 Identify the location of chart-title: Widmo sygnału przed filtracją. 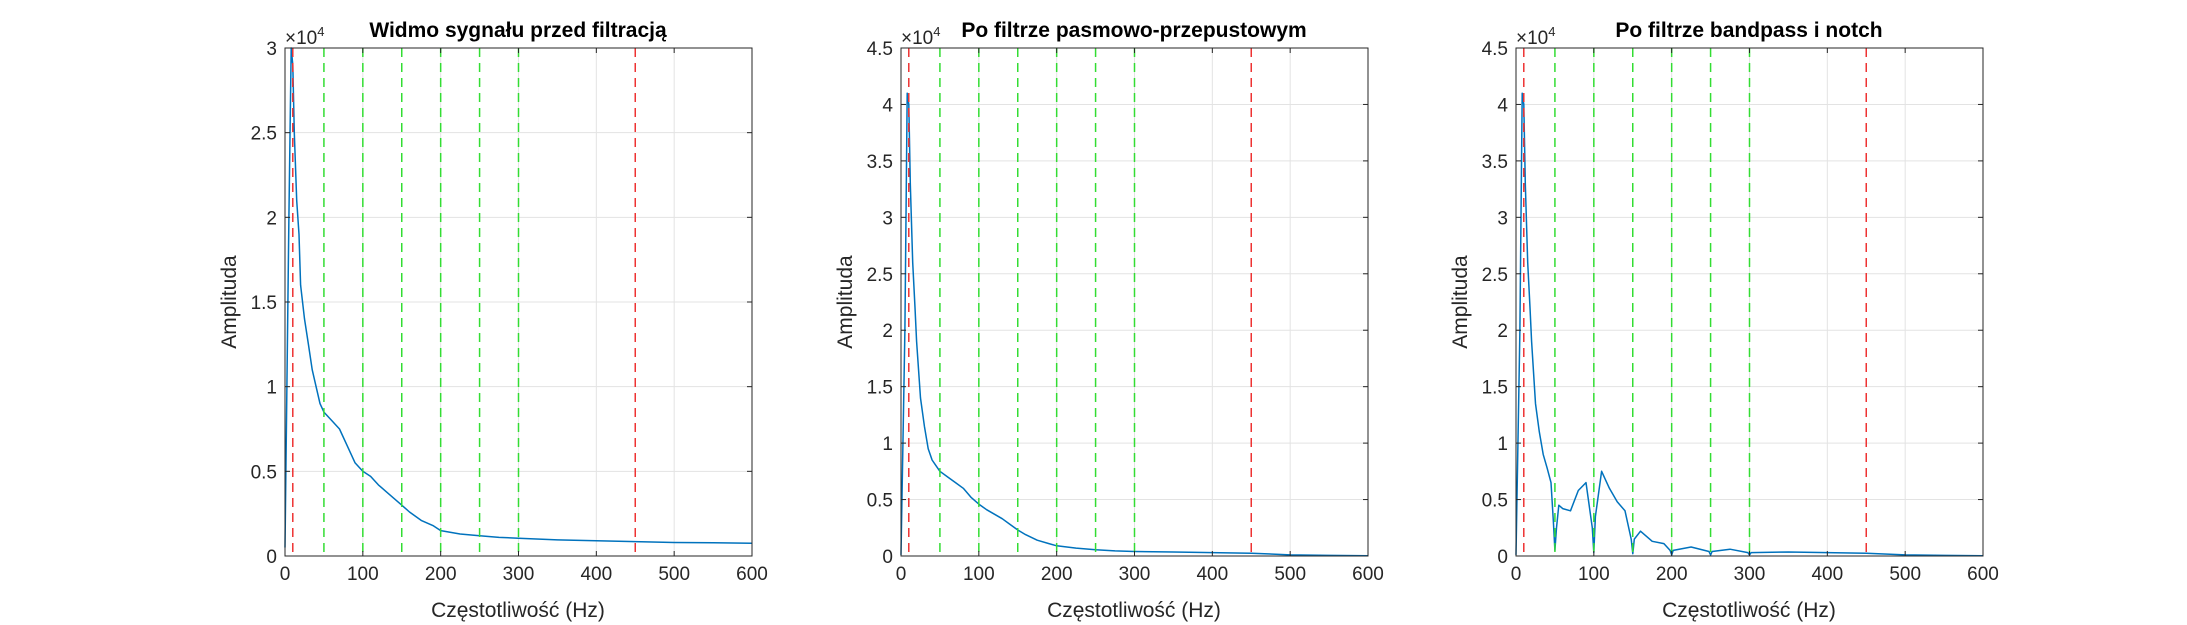
(518, 30).